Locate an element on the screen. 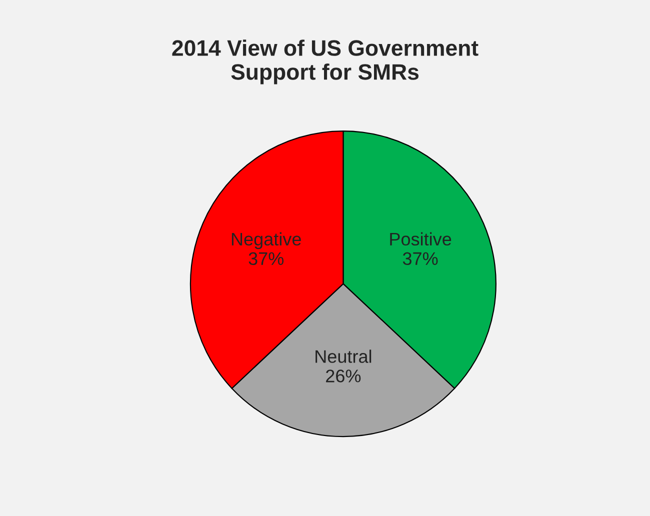 This screenshot has height=516, width=650. chart-title: 2014 View of US Government Support for SMRs is located at coordinates (325, 62).